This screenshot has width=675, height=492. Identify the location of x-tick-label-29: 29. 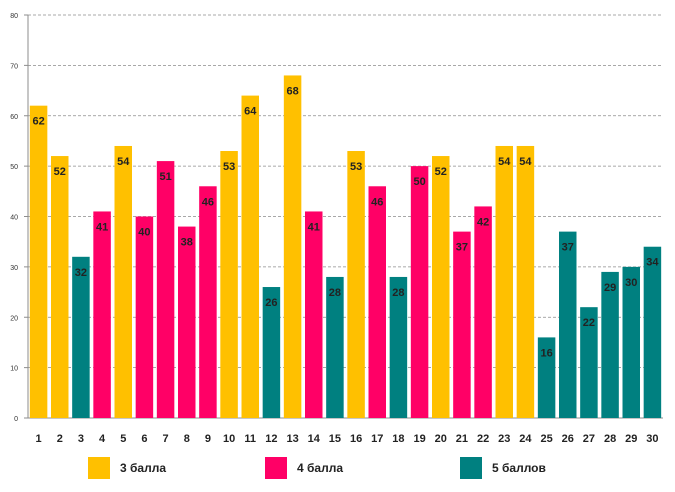
(631, 439).